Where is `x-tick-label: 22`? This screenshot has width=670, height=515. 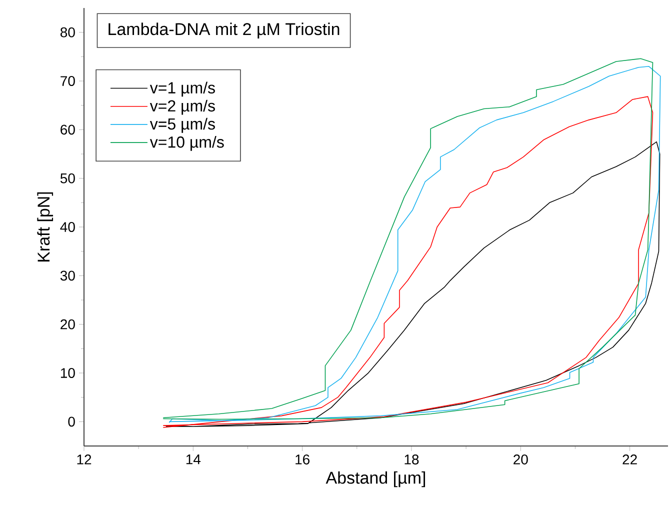 x-tick-label: 22 is located at coordinates (629, 459).